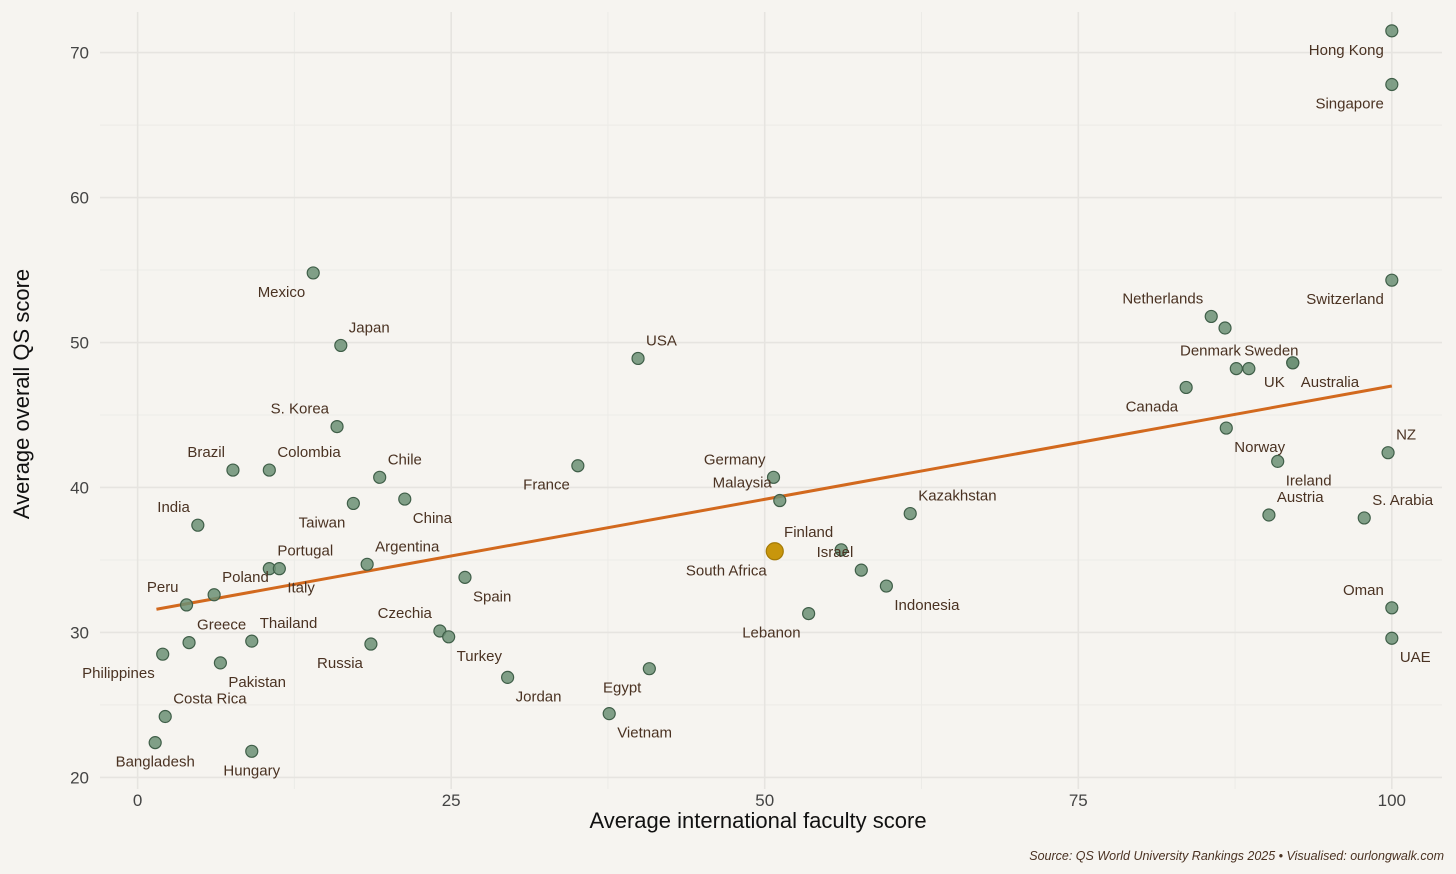  Describe the element at coordinates (451, 800) in the screenshot. I see `x-tick-label: 25` at that location.